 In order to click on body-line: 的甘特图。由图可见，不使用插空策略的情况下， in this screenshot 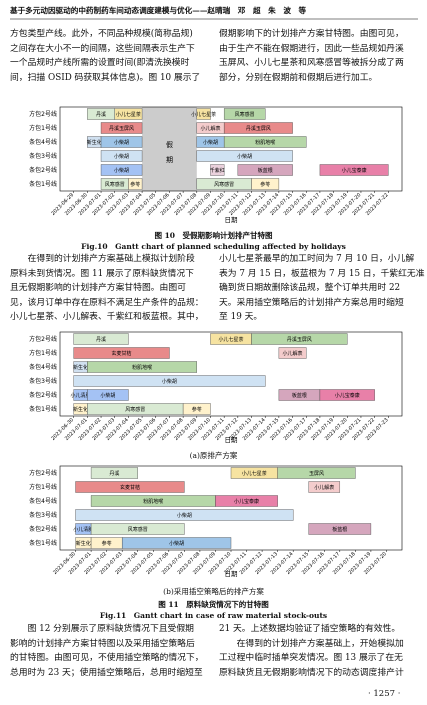, I will do `click(107, 658)`.